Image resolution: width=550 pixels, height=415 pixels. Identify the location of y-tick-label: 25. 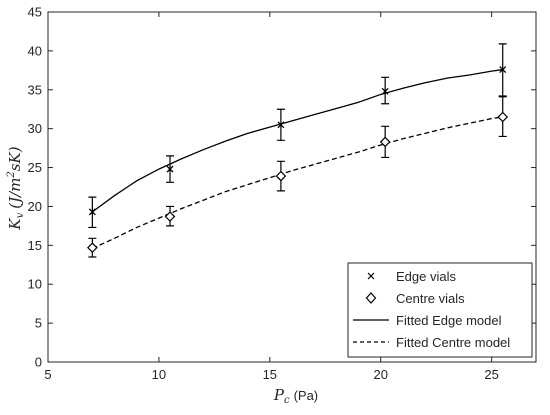
(35, 167).